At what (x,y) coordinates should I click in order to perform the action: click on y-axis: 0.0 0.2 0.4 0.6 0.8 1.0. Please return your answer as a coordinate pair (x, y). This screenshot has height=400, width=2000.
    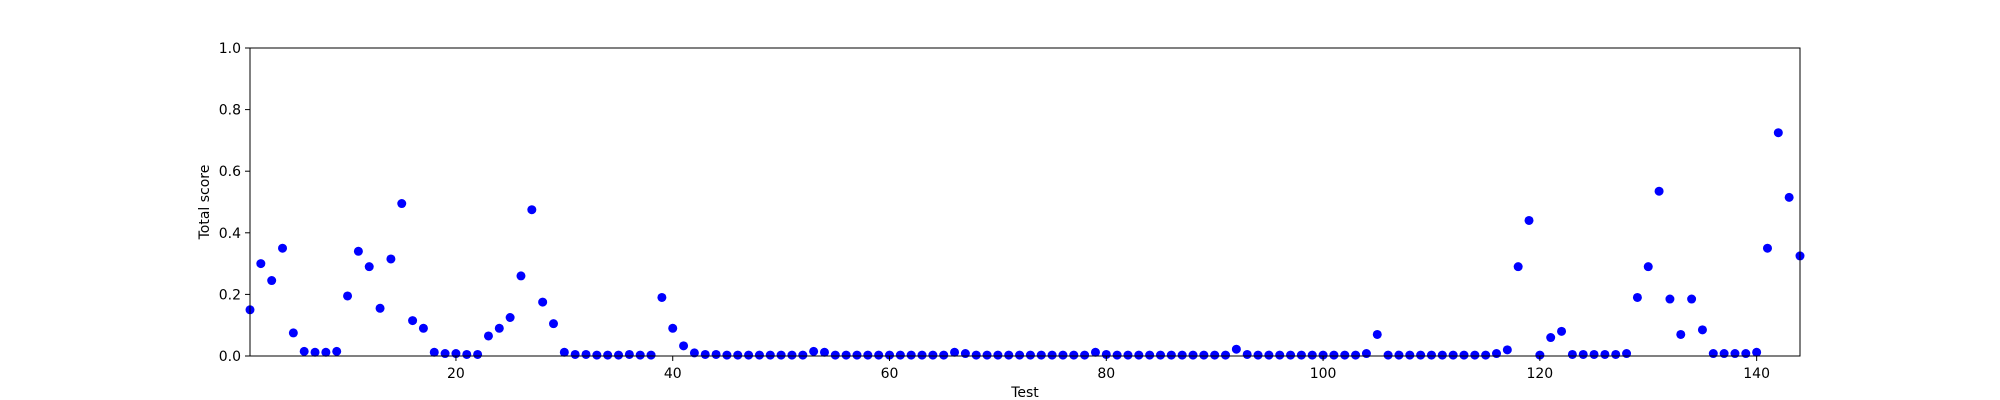
    Looking at the image, I should click on (234, 203).